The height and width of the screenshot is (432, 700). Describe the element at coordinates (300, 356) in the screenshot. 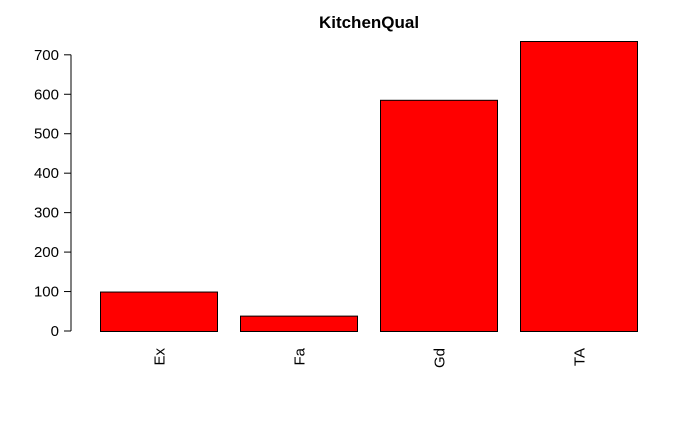

I see `x-tick-label-fa: Fa` at that location.